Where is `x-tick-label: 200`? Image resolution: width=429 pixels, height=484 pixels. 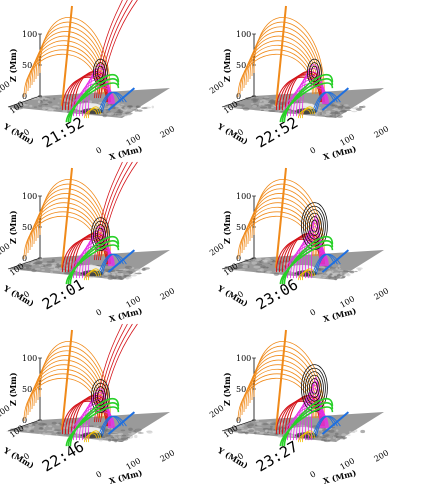
x-tick-label: 200 is located at coordinates (382, 455).